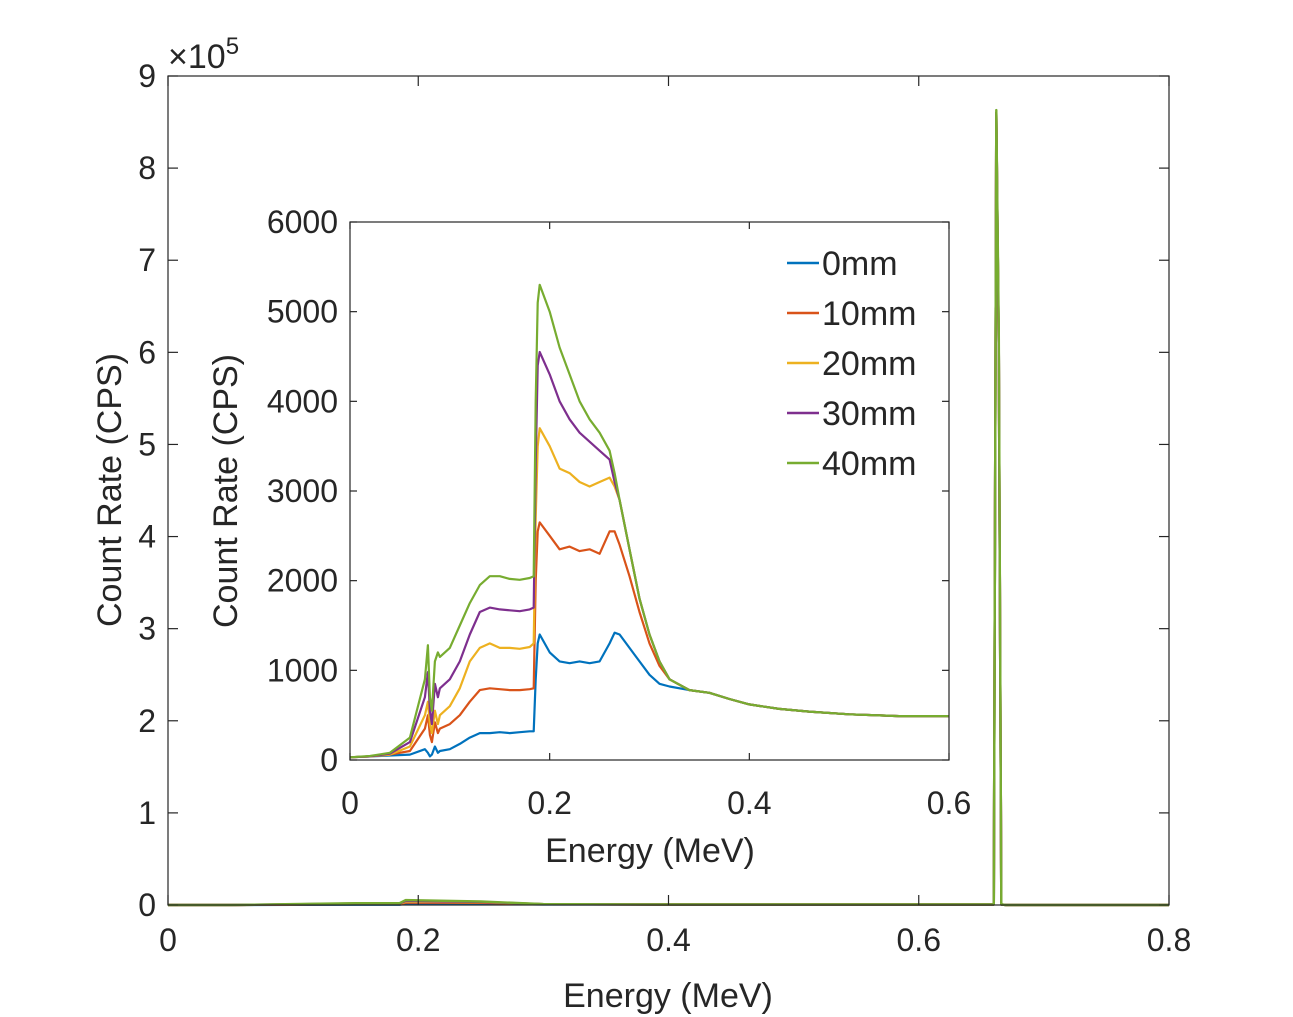 This screenshot has width=1293, height=1017. I want to click on main-y-axis-title: Count Rate (CPS), so click(110, 490).